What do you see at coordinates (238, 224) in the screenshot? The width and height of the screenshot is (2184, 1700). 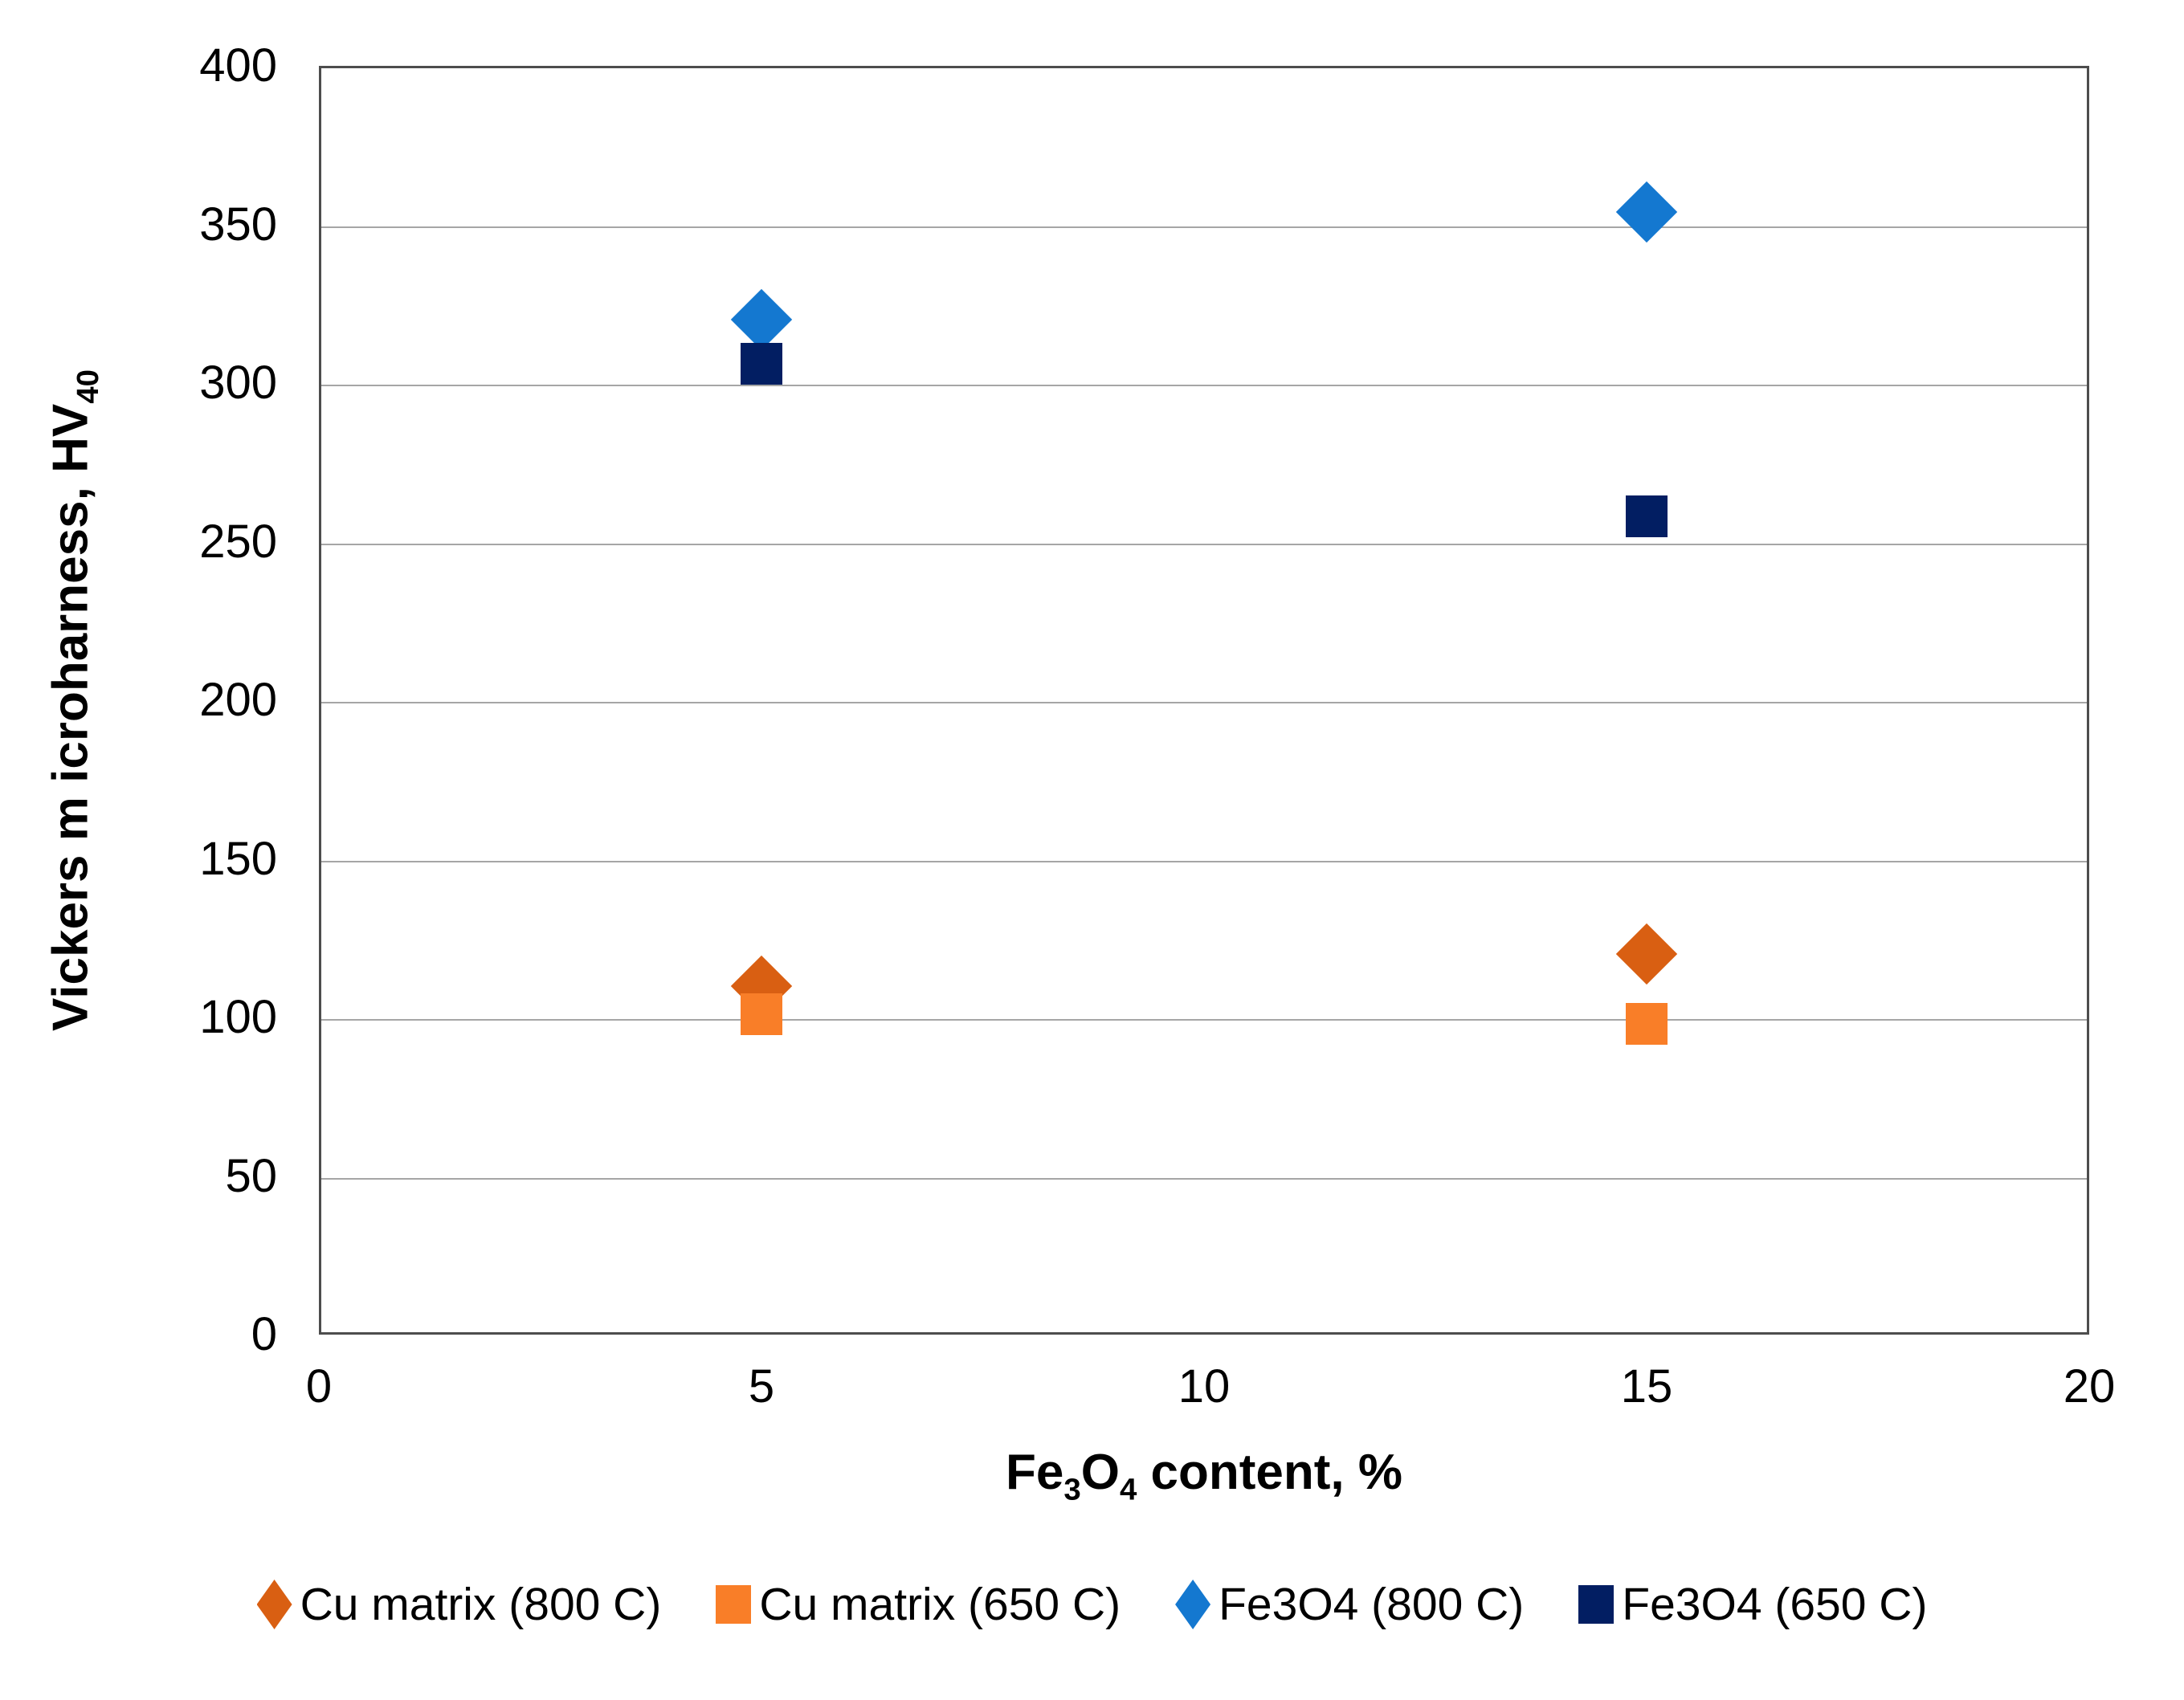 I see `y-tick-label-350: 350` at bounding box center [238, 224].